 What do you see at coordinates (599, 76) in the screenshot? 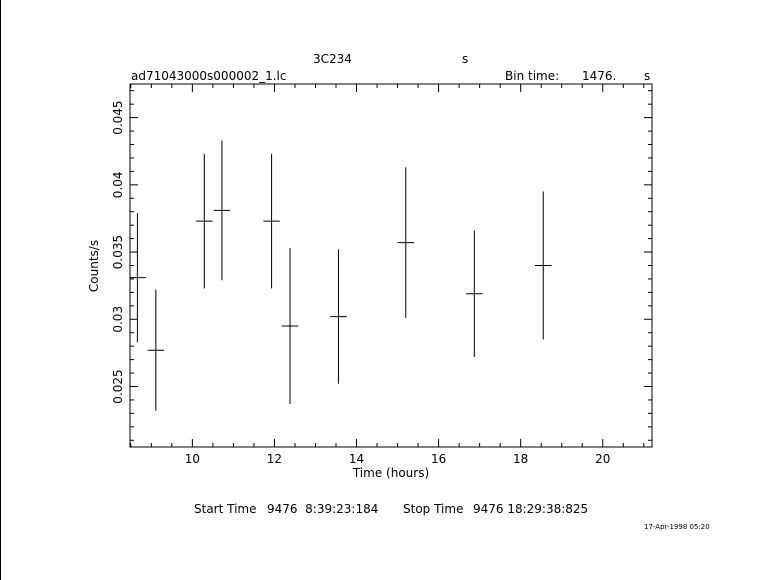
I see `bin-time-value: 1476.` at bounding box center [599, 76].